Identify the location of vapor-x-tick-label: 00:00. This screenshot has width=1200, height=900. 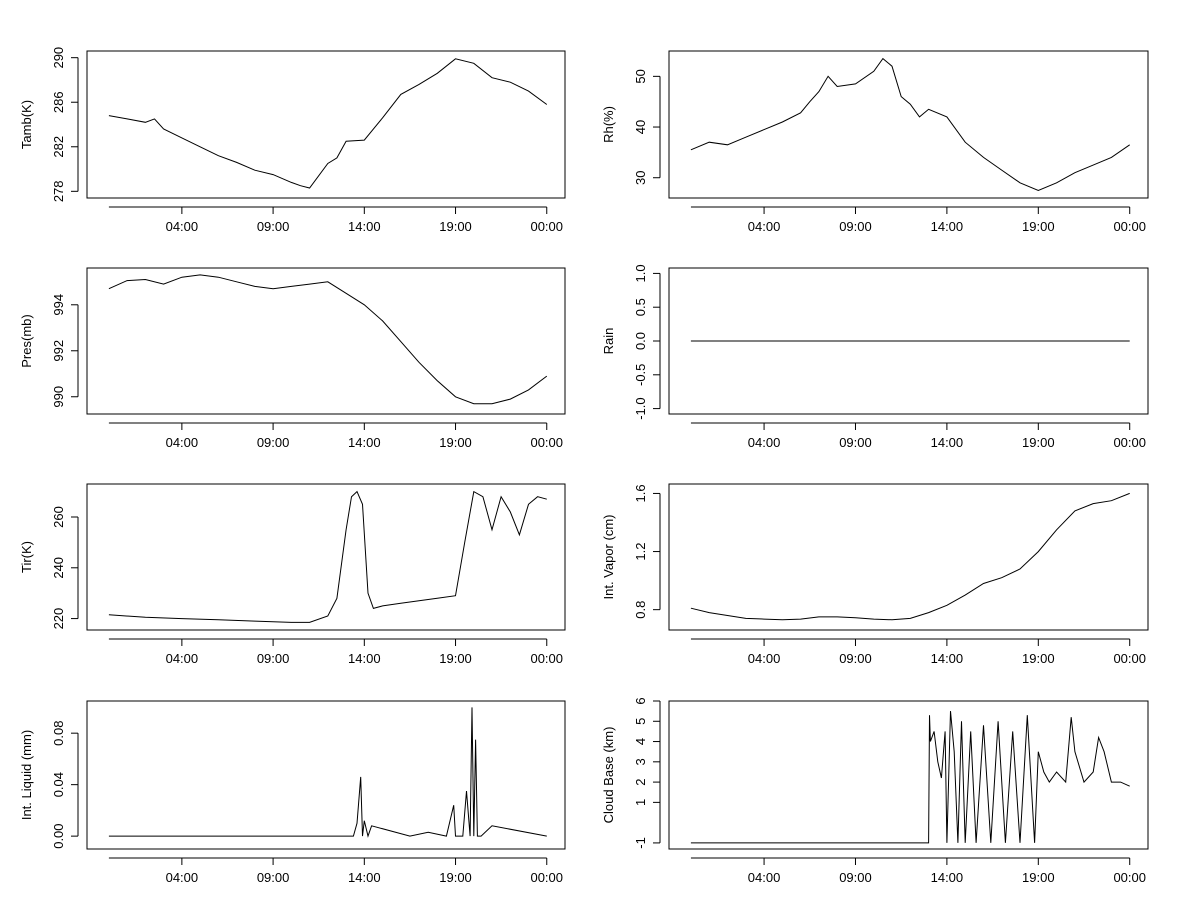
(1129, 658).